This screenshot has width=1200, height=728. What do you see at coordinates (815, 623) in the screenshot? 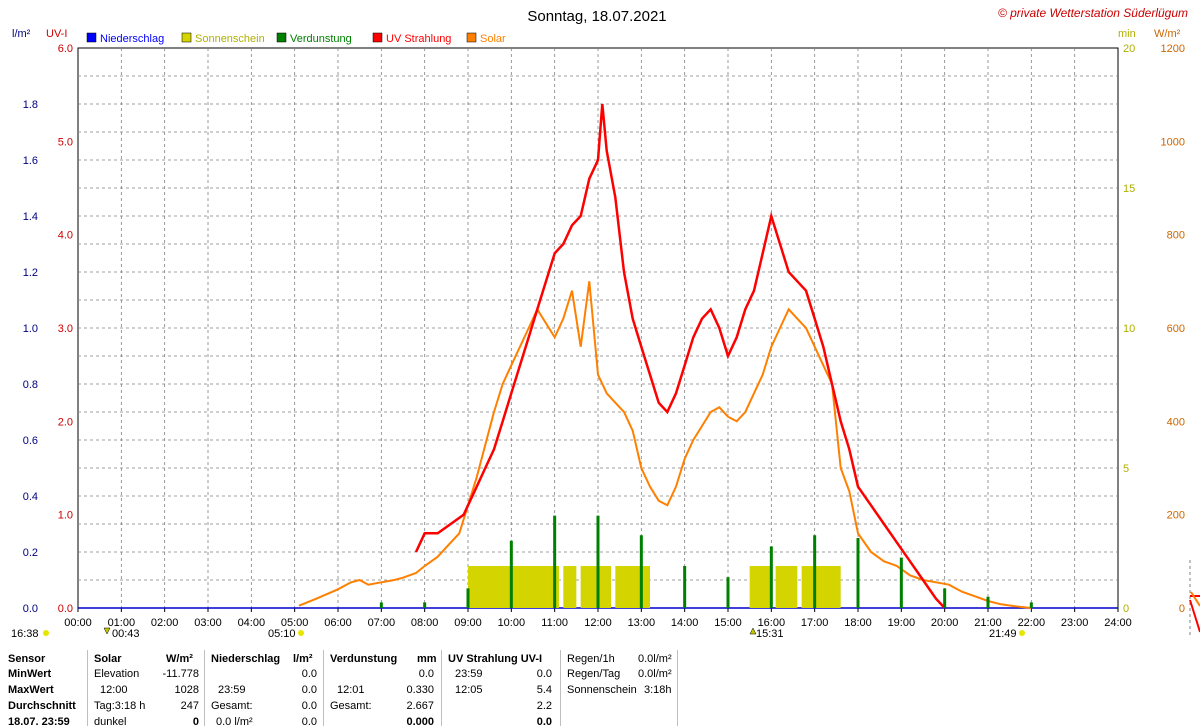
I see `x-tick-label: 17:00` at bounding box center [815, 623].